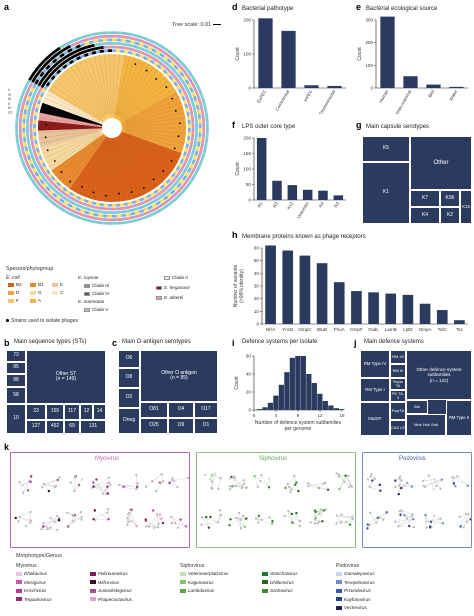 Image resolution: width=474 pixels, height=616 pixels. What do you see at coordinates (7, 7) in the screenshot?
I see `panel-a-letter: a` at bounding box center [7, 7].